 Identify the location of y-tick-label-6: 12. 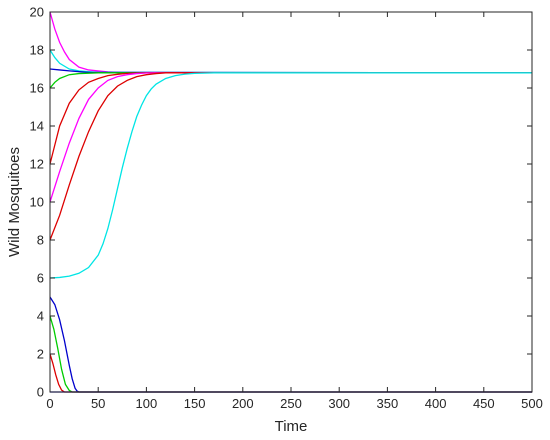
(37, 164).